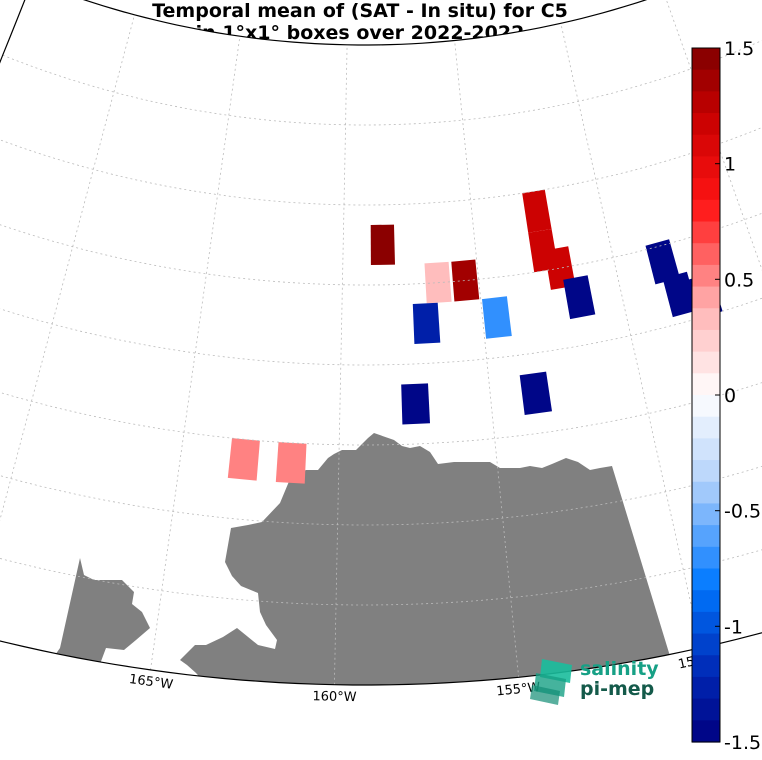 The image size is (762, 760). Describe the element at coordinates (742, 743) in the screenshot. I see `colorbar-tick-label: -1.5` at that location.